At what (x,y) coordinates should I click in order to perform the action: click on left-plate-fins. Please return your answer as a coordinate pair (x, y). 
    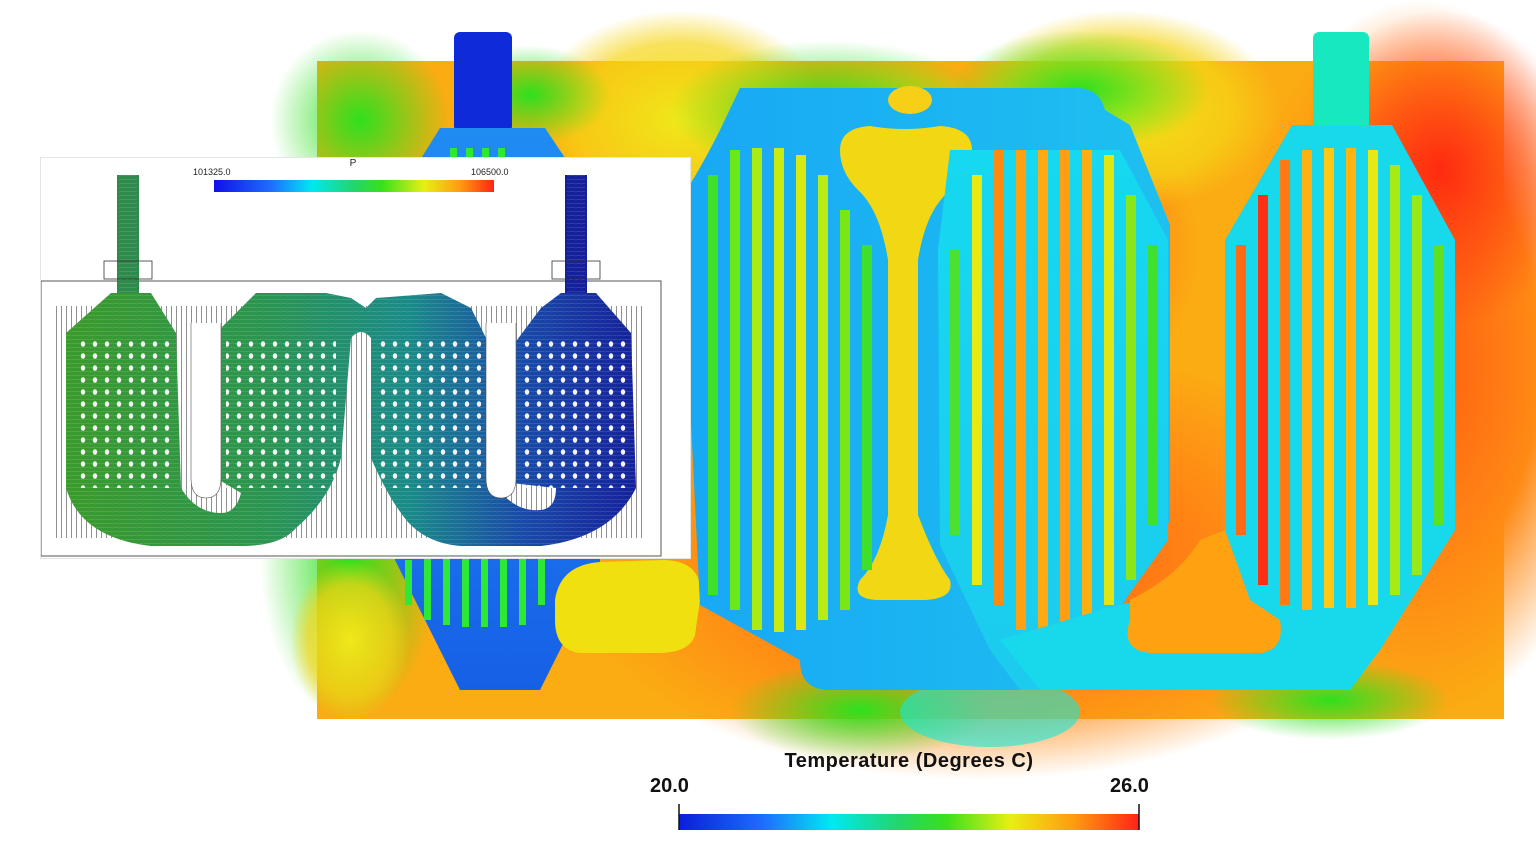
    Looking at the image, I should click on (475, 387).